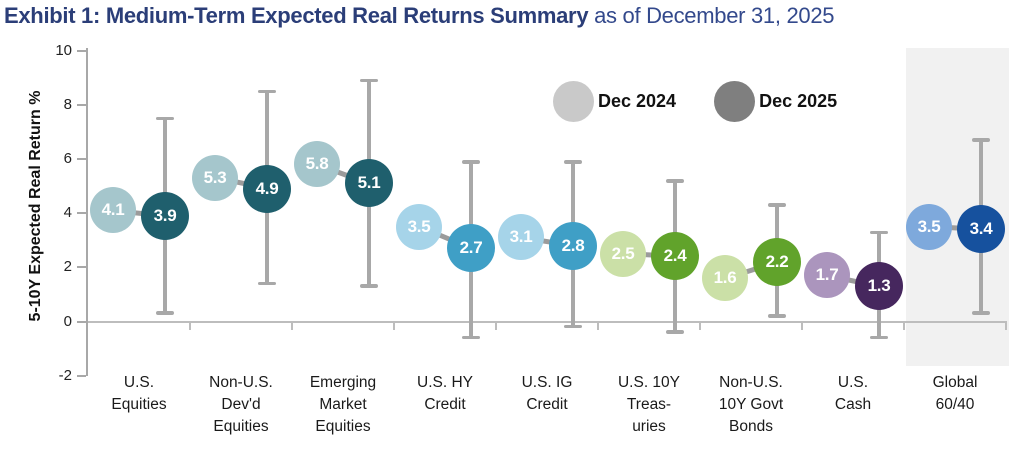  I want to click on data-point-dec-2025: 2.4, so click(675, 256).